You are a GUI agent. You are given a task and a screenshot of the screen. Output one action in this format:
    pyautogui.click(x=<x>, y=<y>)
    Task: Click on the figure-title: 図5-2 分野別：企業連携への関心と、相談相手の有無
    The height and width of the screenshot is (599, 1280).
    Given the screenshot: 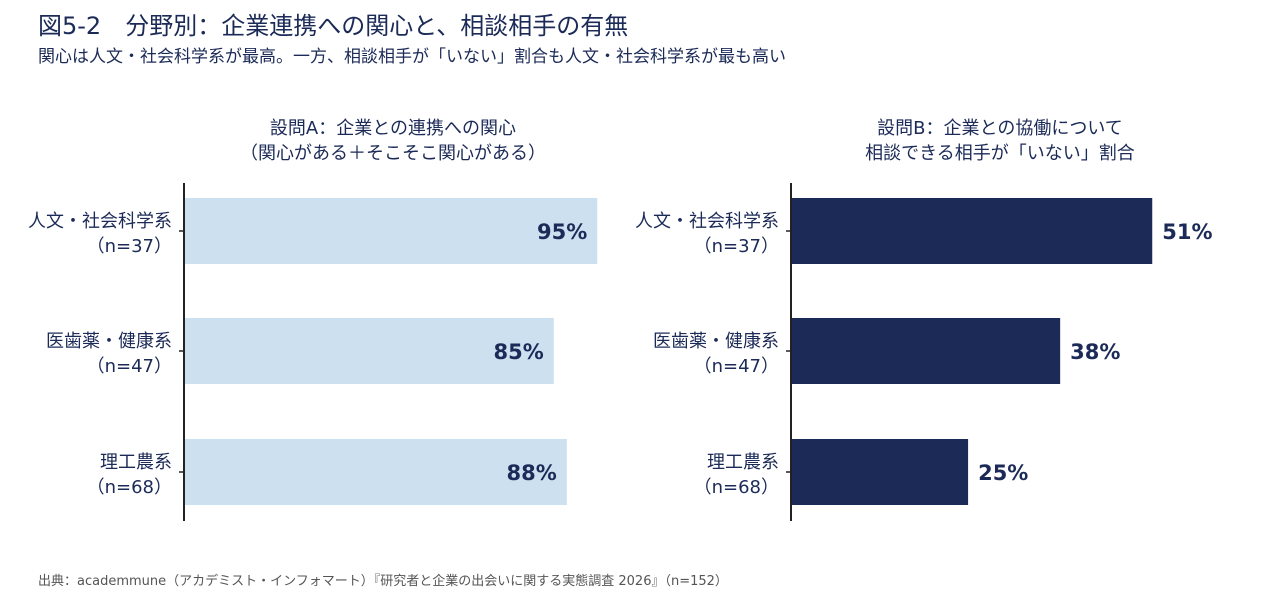 What is the action you would take?
    pyautogui.click(x=333, y=26)
    